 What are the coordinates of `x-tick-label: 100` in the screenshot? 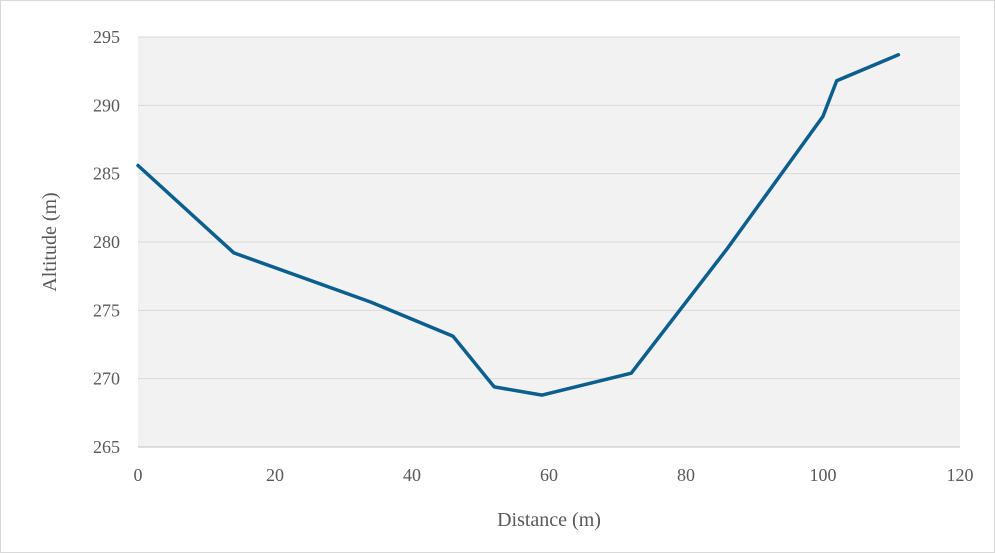 It's located at (823, 475).